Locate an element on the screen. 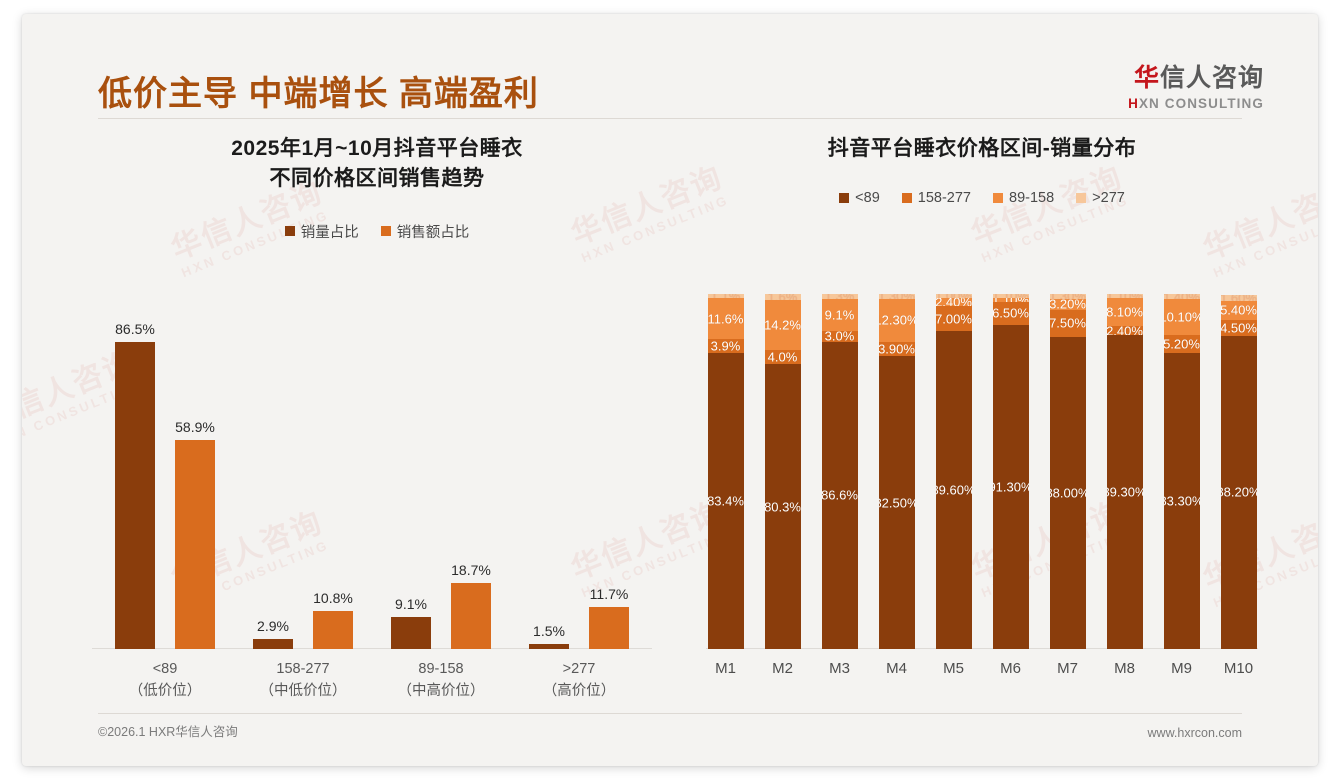 Image resolution: width=1340 pixels, height=780 pixels. footer-website: www.hxrcon.com is located at coordinates (1194, 733).